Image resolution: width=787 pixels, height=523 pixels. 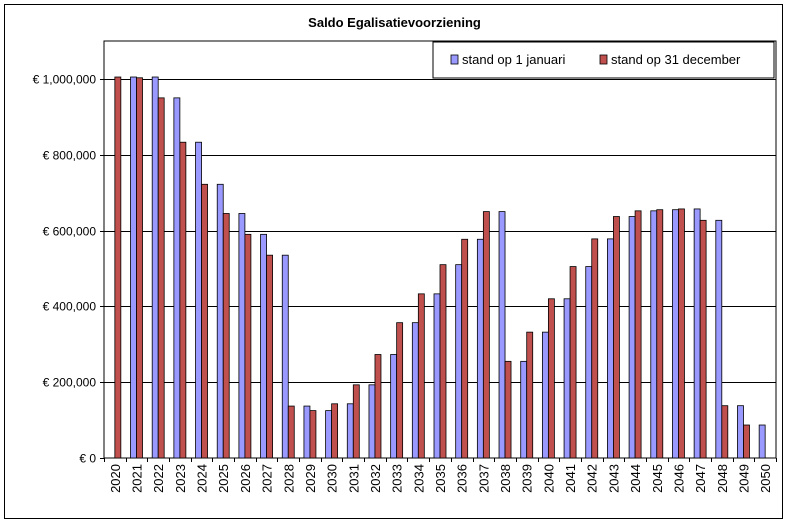 What do you see at coordinates (70, 156) in the screenshot?
I see `y-tick-label: € 800,000` at bounding box center [70, 156].